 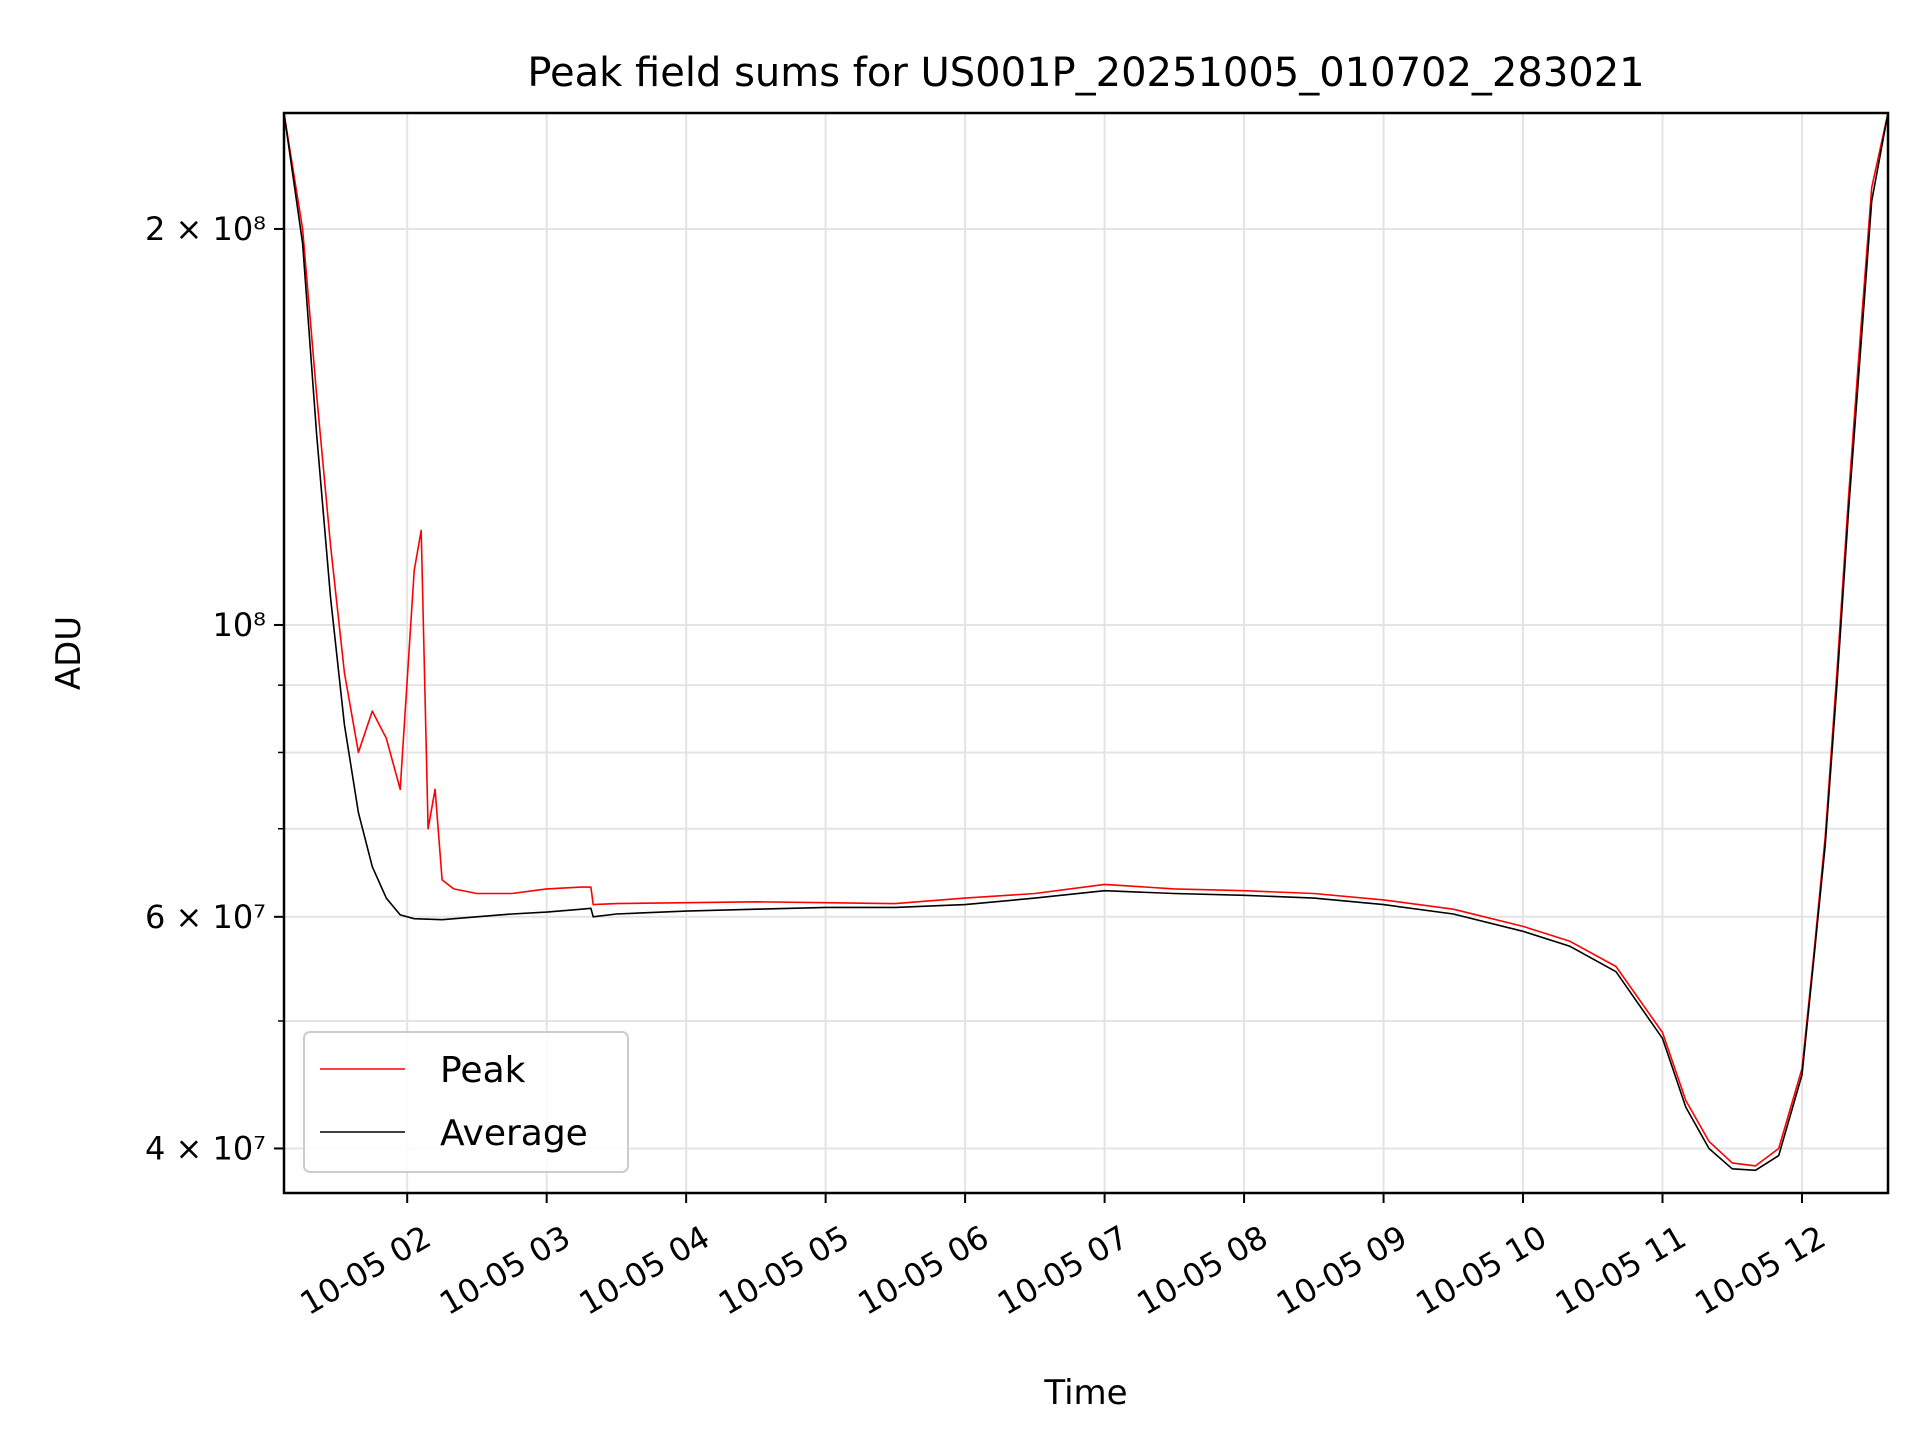 What do you see at coordinates (1085, 1393) in the screenshot?
I see `x-axis-label: Time` at bounding box center [1085, 1393].